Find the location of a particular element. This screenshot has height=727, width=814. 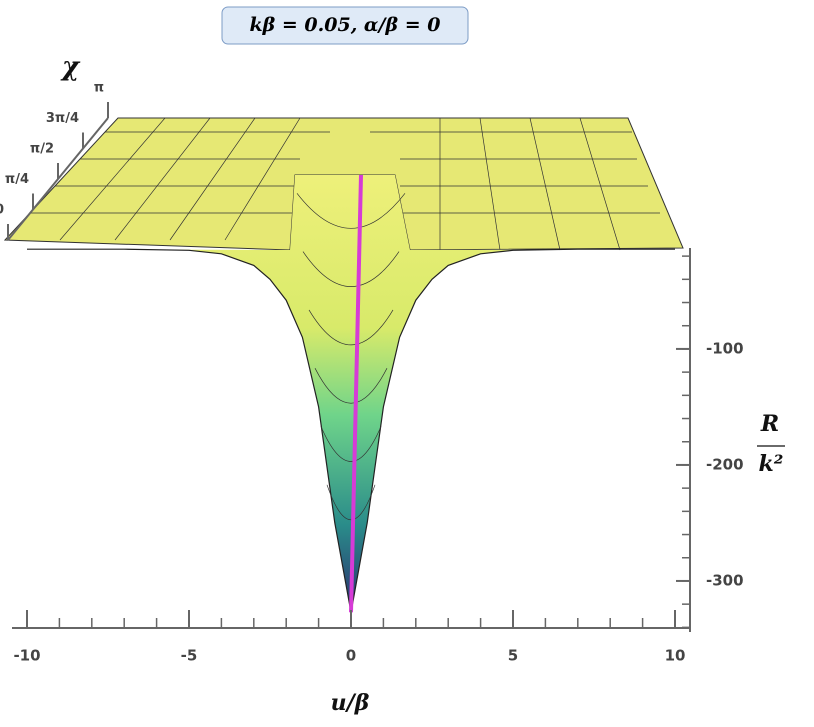

chi-tick-label: 3π/4 is located at coordinates (62, 118).